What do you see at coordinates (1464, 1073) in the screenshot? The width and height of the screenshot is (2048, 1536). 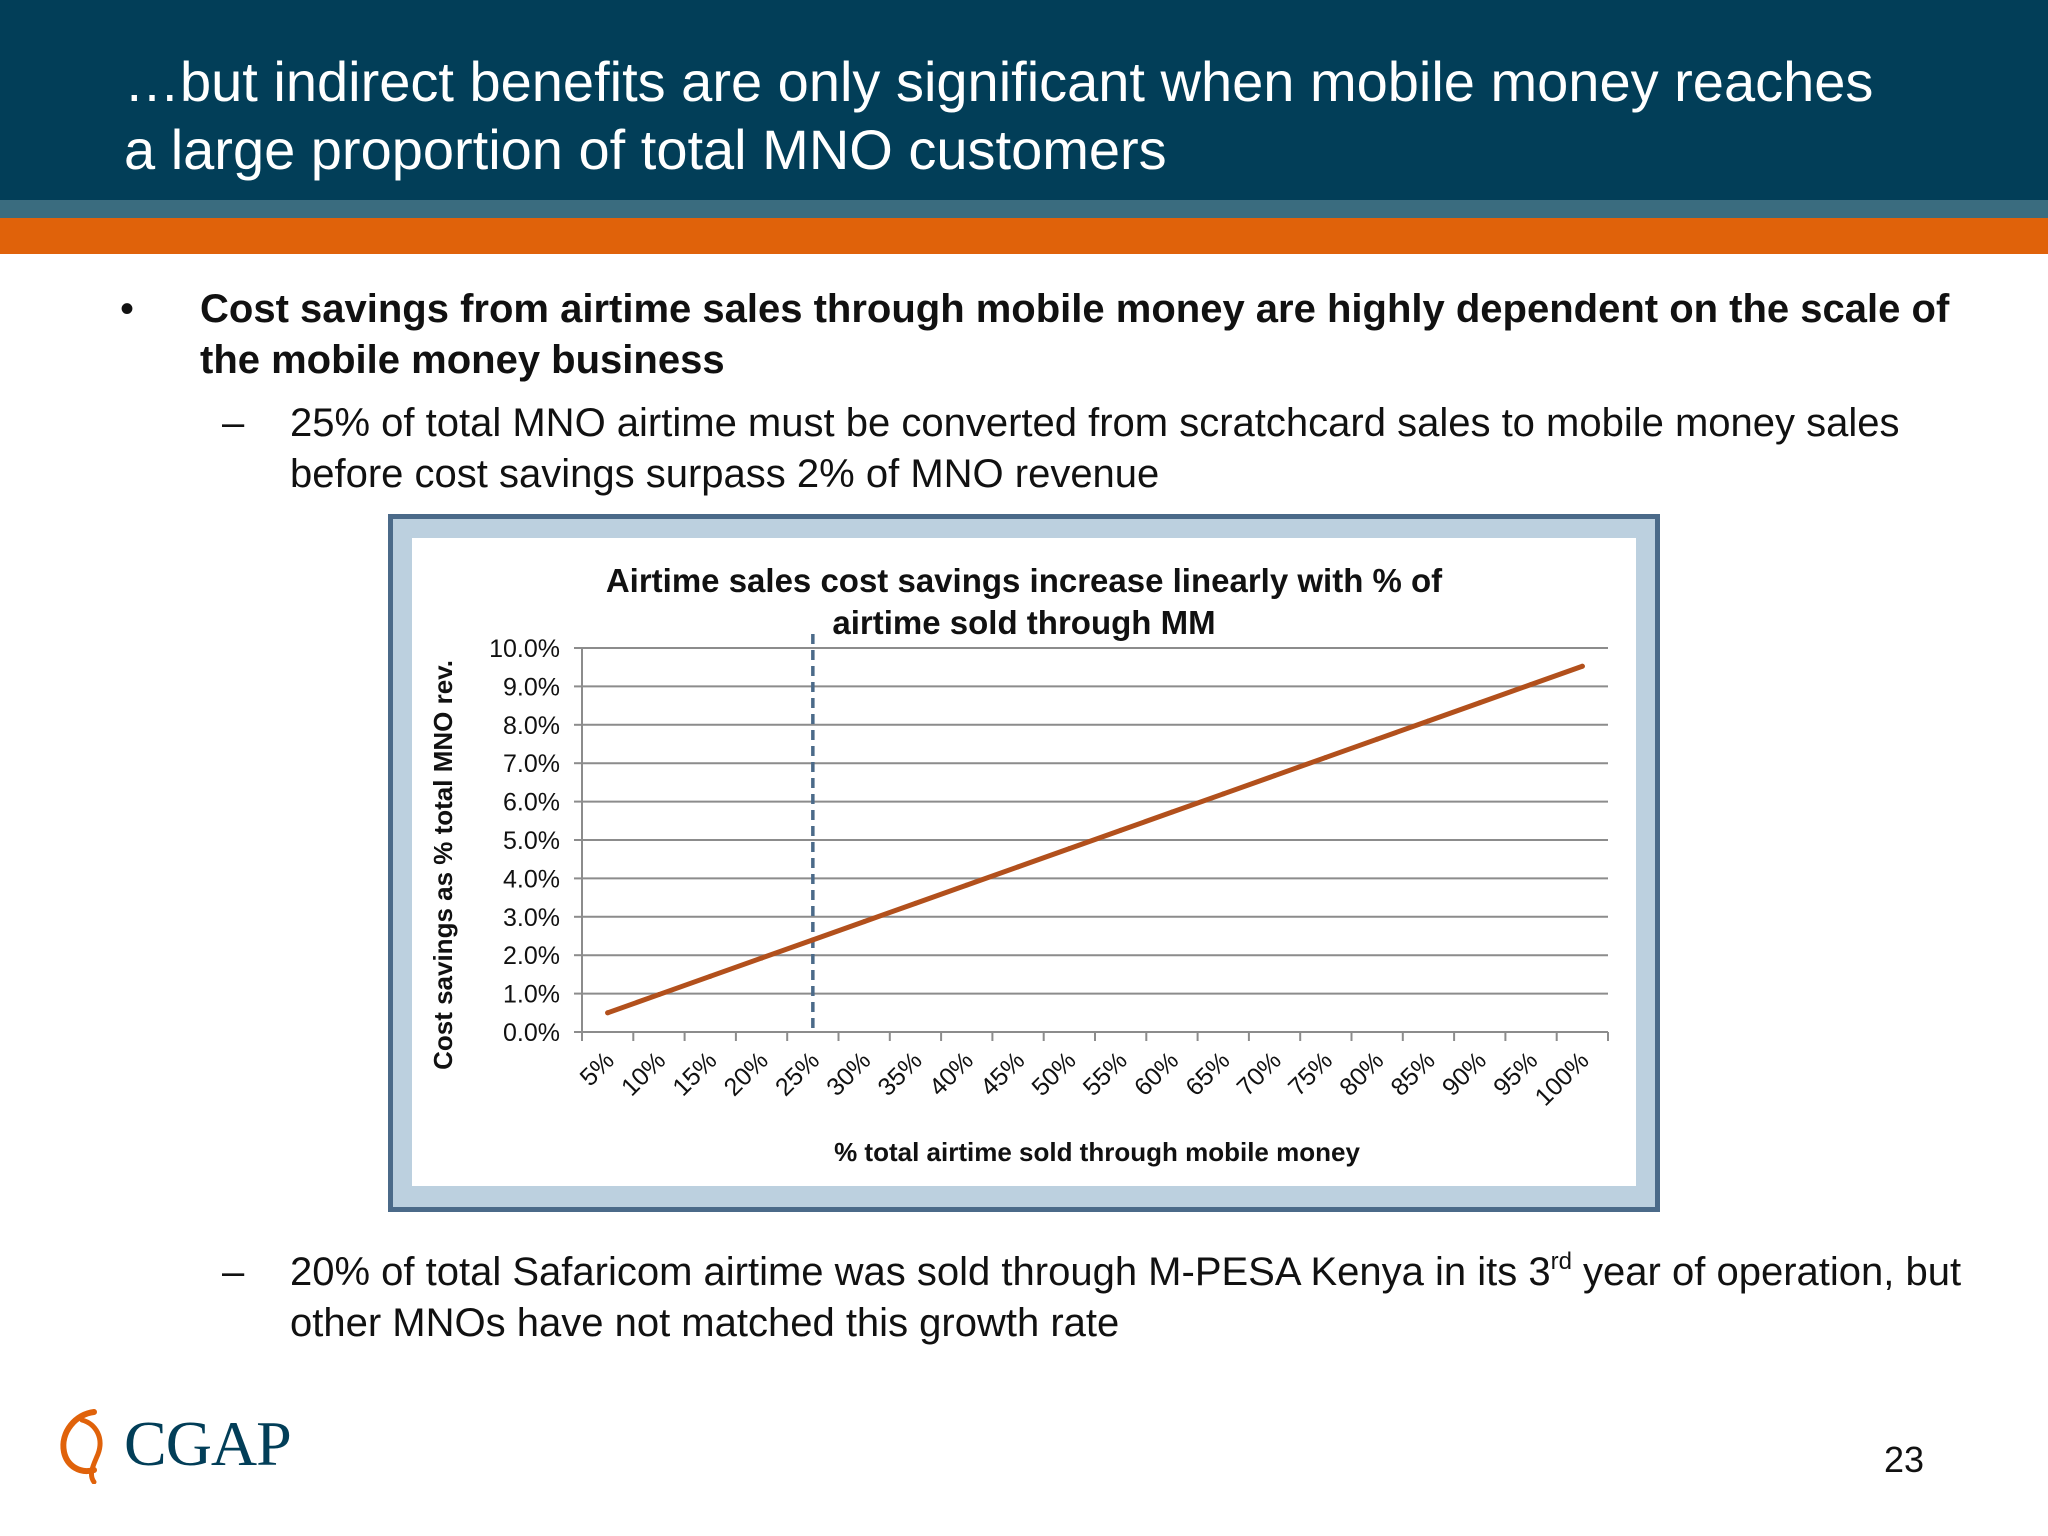 I see `x-tick-label: 90%` at bounding box center [1464, 1073].